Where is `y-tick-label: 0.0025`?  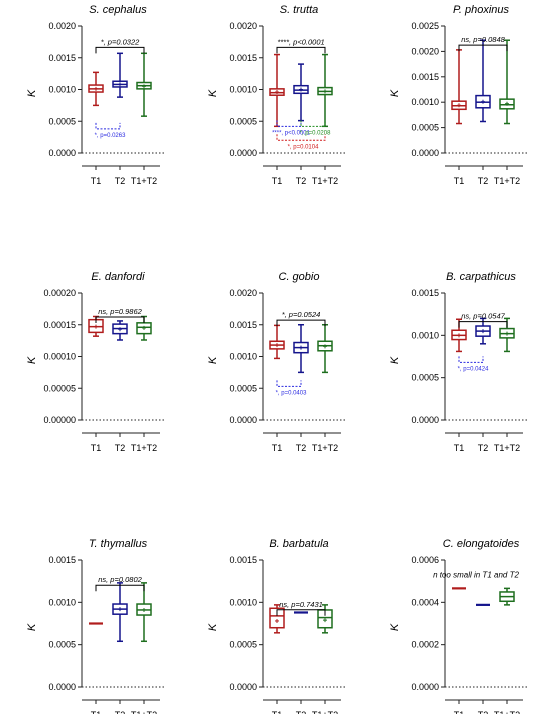 y-tick-label: 0.0025 is located at coordinates (425, 26).